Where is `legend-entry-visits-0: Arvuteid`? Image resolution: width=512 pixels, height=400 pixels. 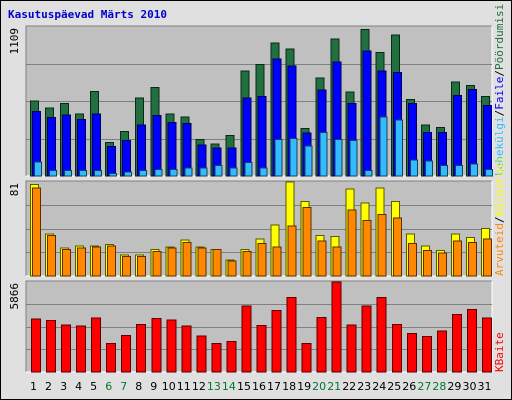 legend-entry-visits-0: Arvuteid is located at coordinates (499, 249).